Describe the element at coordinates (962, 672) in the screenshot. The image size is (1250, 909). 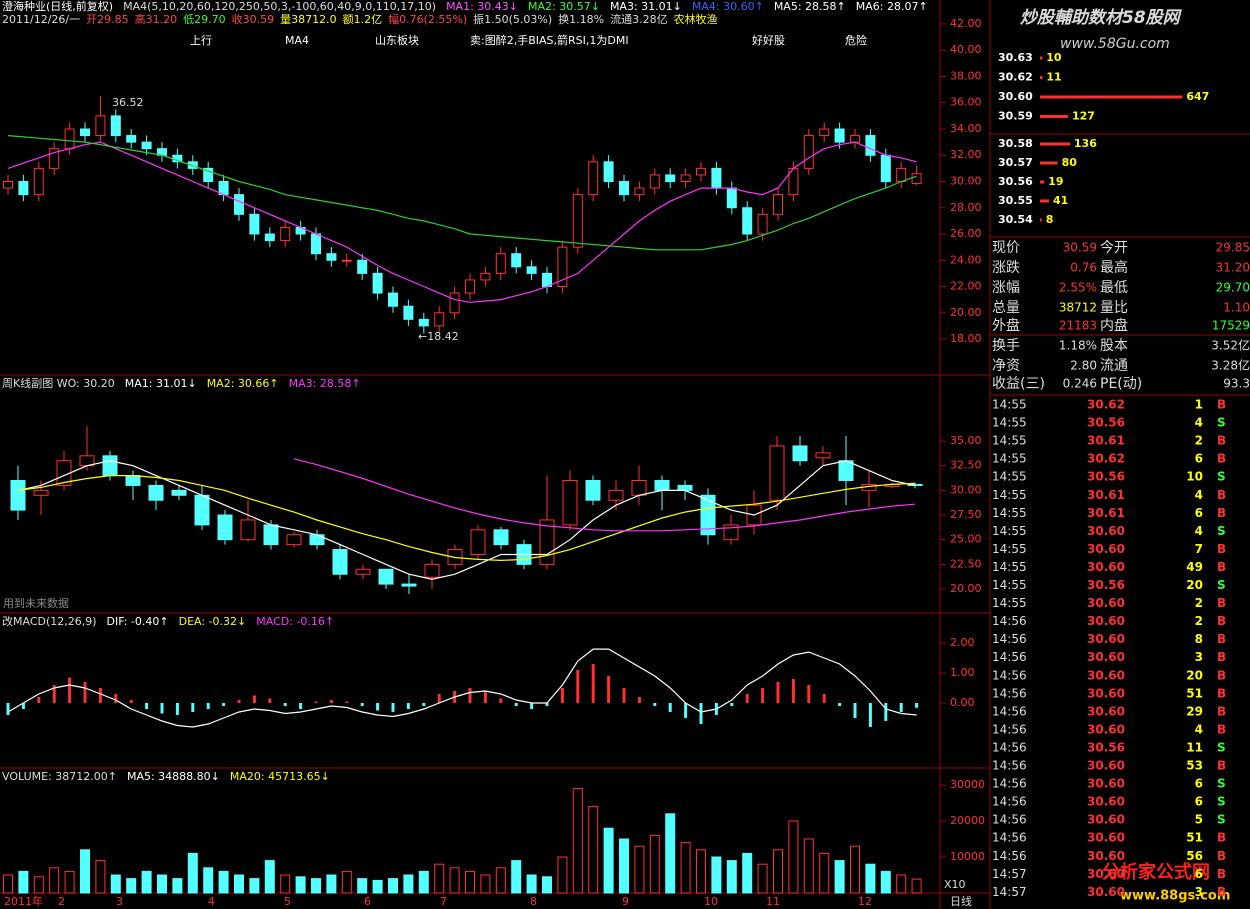
I see `y-tick-label: 1.00` at that location.